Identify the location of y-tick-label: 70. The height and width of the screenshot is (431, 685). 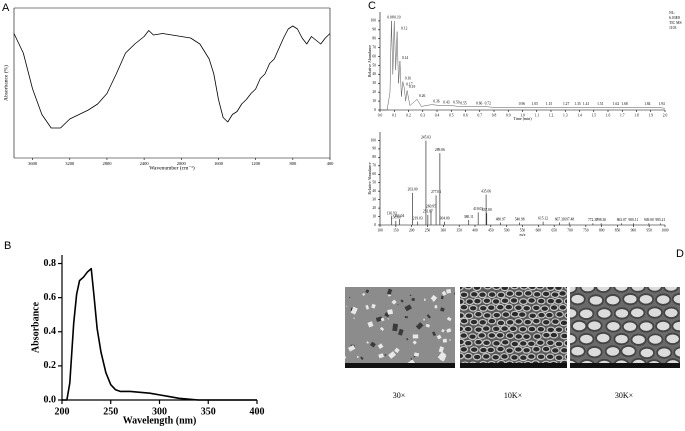
(374, 166).